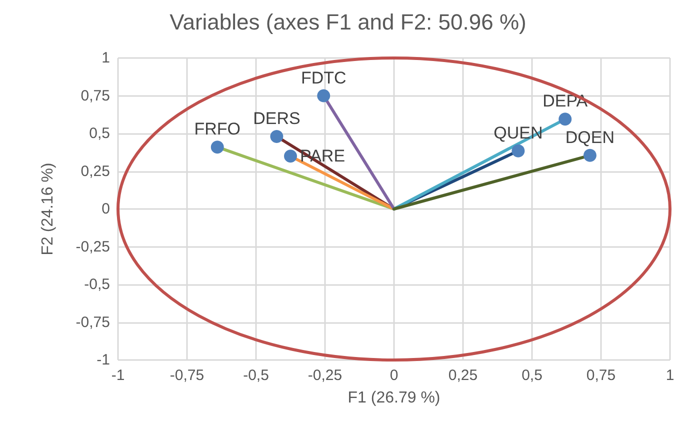 The width and height of the screenshot is (696, 432). What do you see at coordinates (106, 209) in the screenshot?
I see `y-tick-label: 0` at bounding box center [106, 209].